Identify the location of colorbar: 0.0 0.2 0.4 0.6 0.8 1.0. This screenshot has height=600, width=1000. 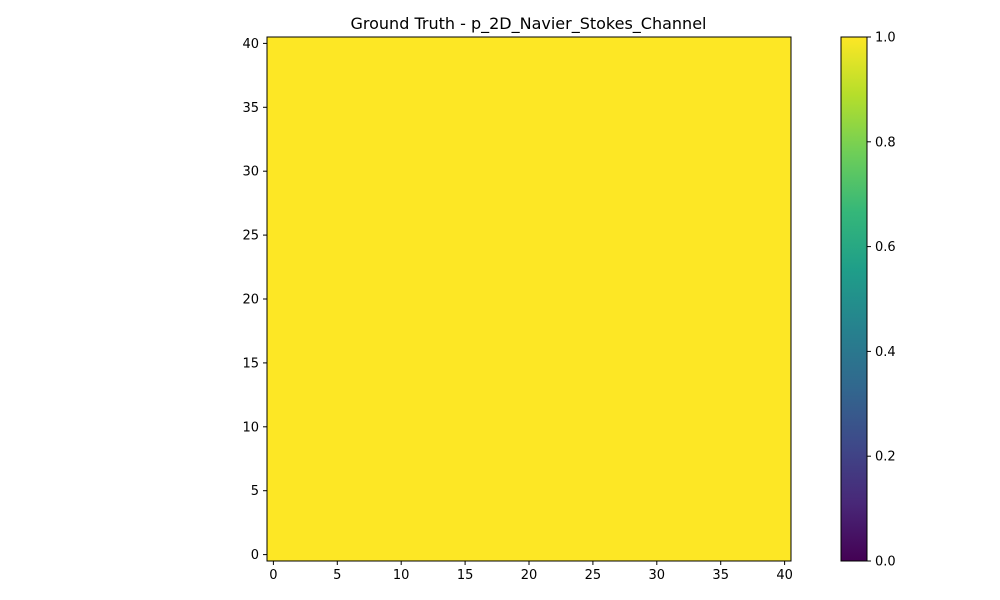
(868, 300).